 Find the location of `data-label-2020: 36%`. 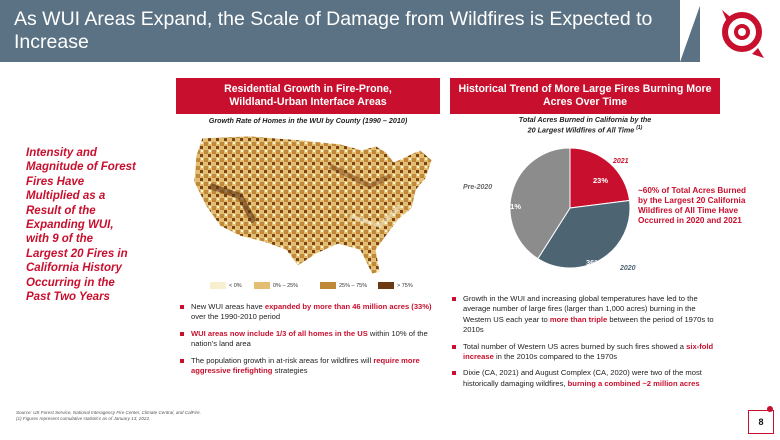

data-label-2020: 36% is located at coordinates (594, 262).